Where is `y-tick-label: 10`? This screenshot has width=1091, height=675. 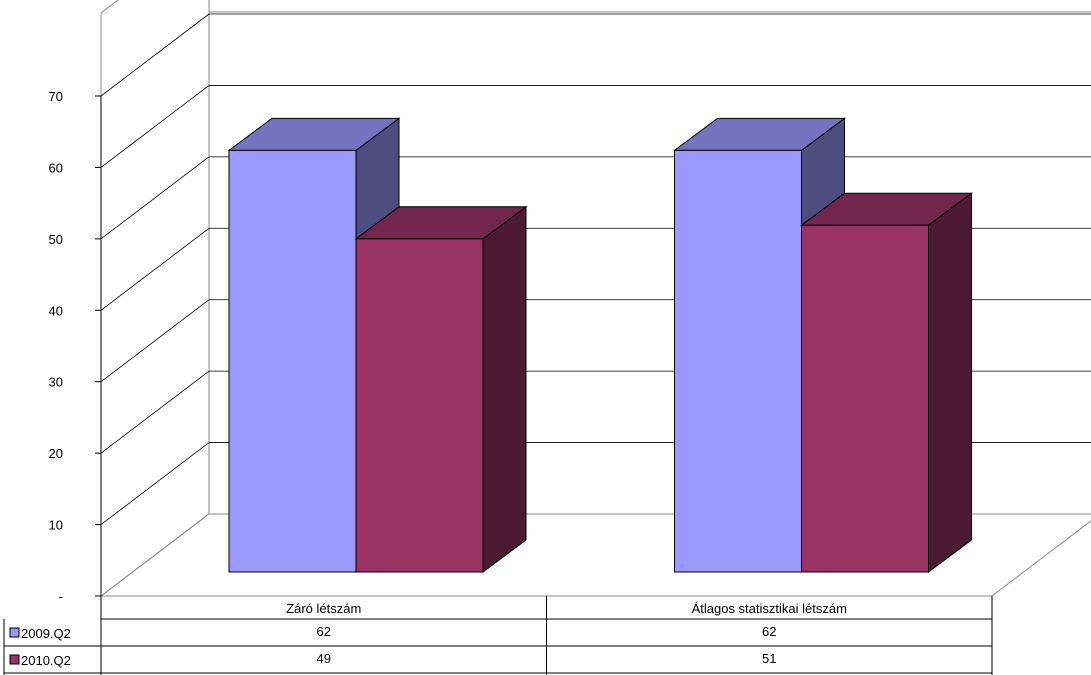 y-tick-label: 10 is located at coordinates (56, 525).